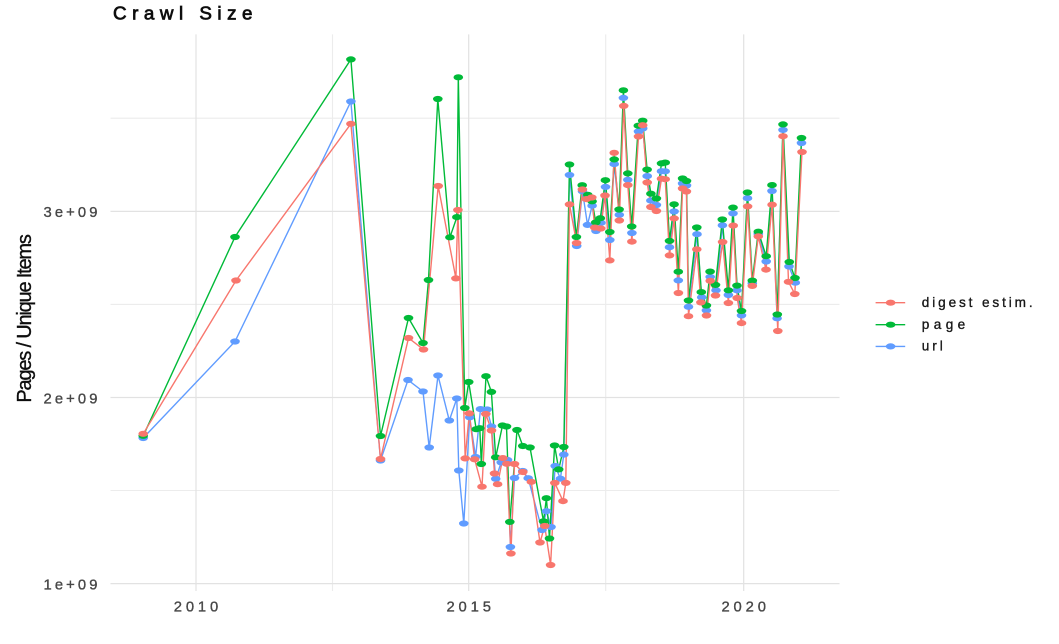 The width and height of the screenshot is (1059, 644). Describe the element at coordinates (71, 399) in the screenshot. I see `svg-text: 2e+09` at that location.